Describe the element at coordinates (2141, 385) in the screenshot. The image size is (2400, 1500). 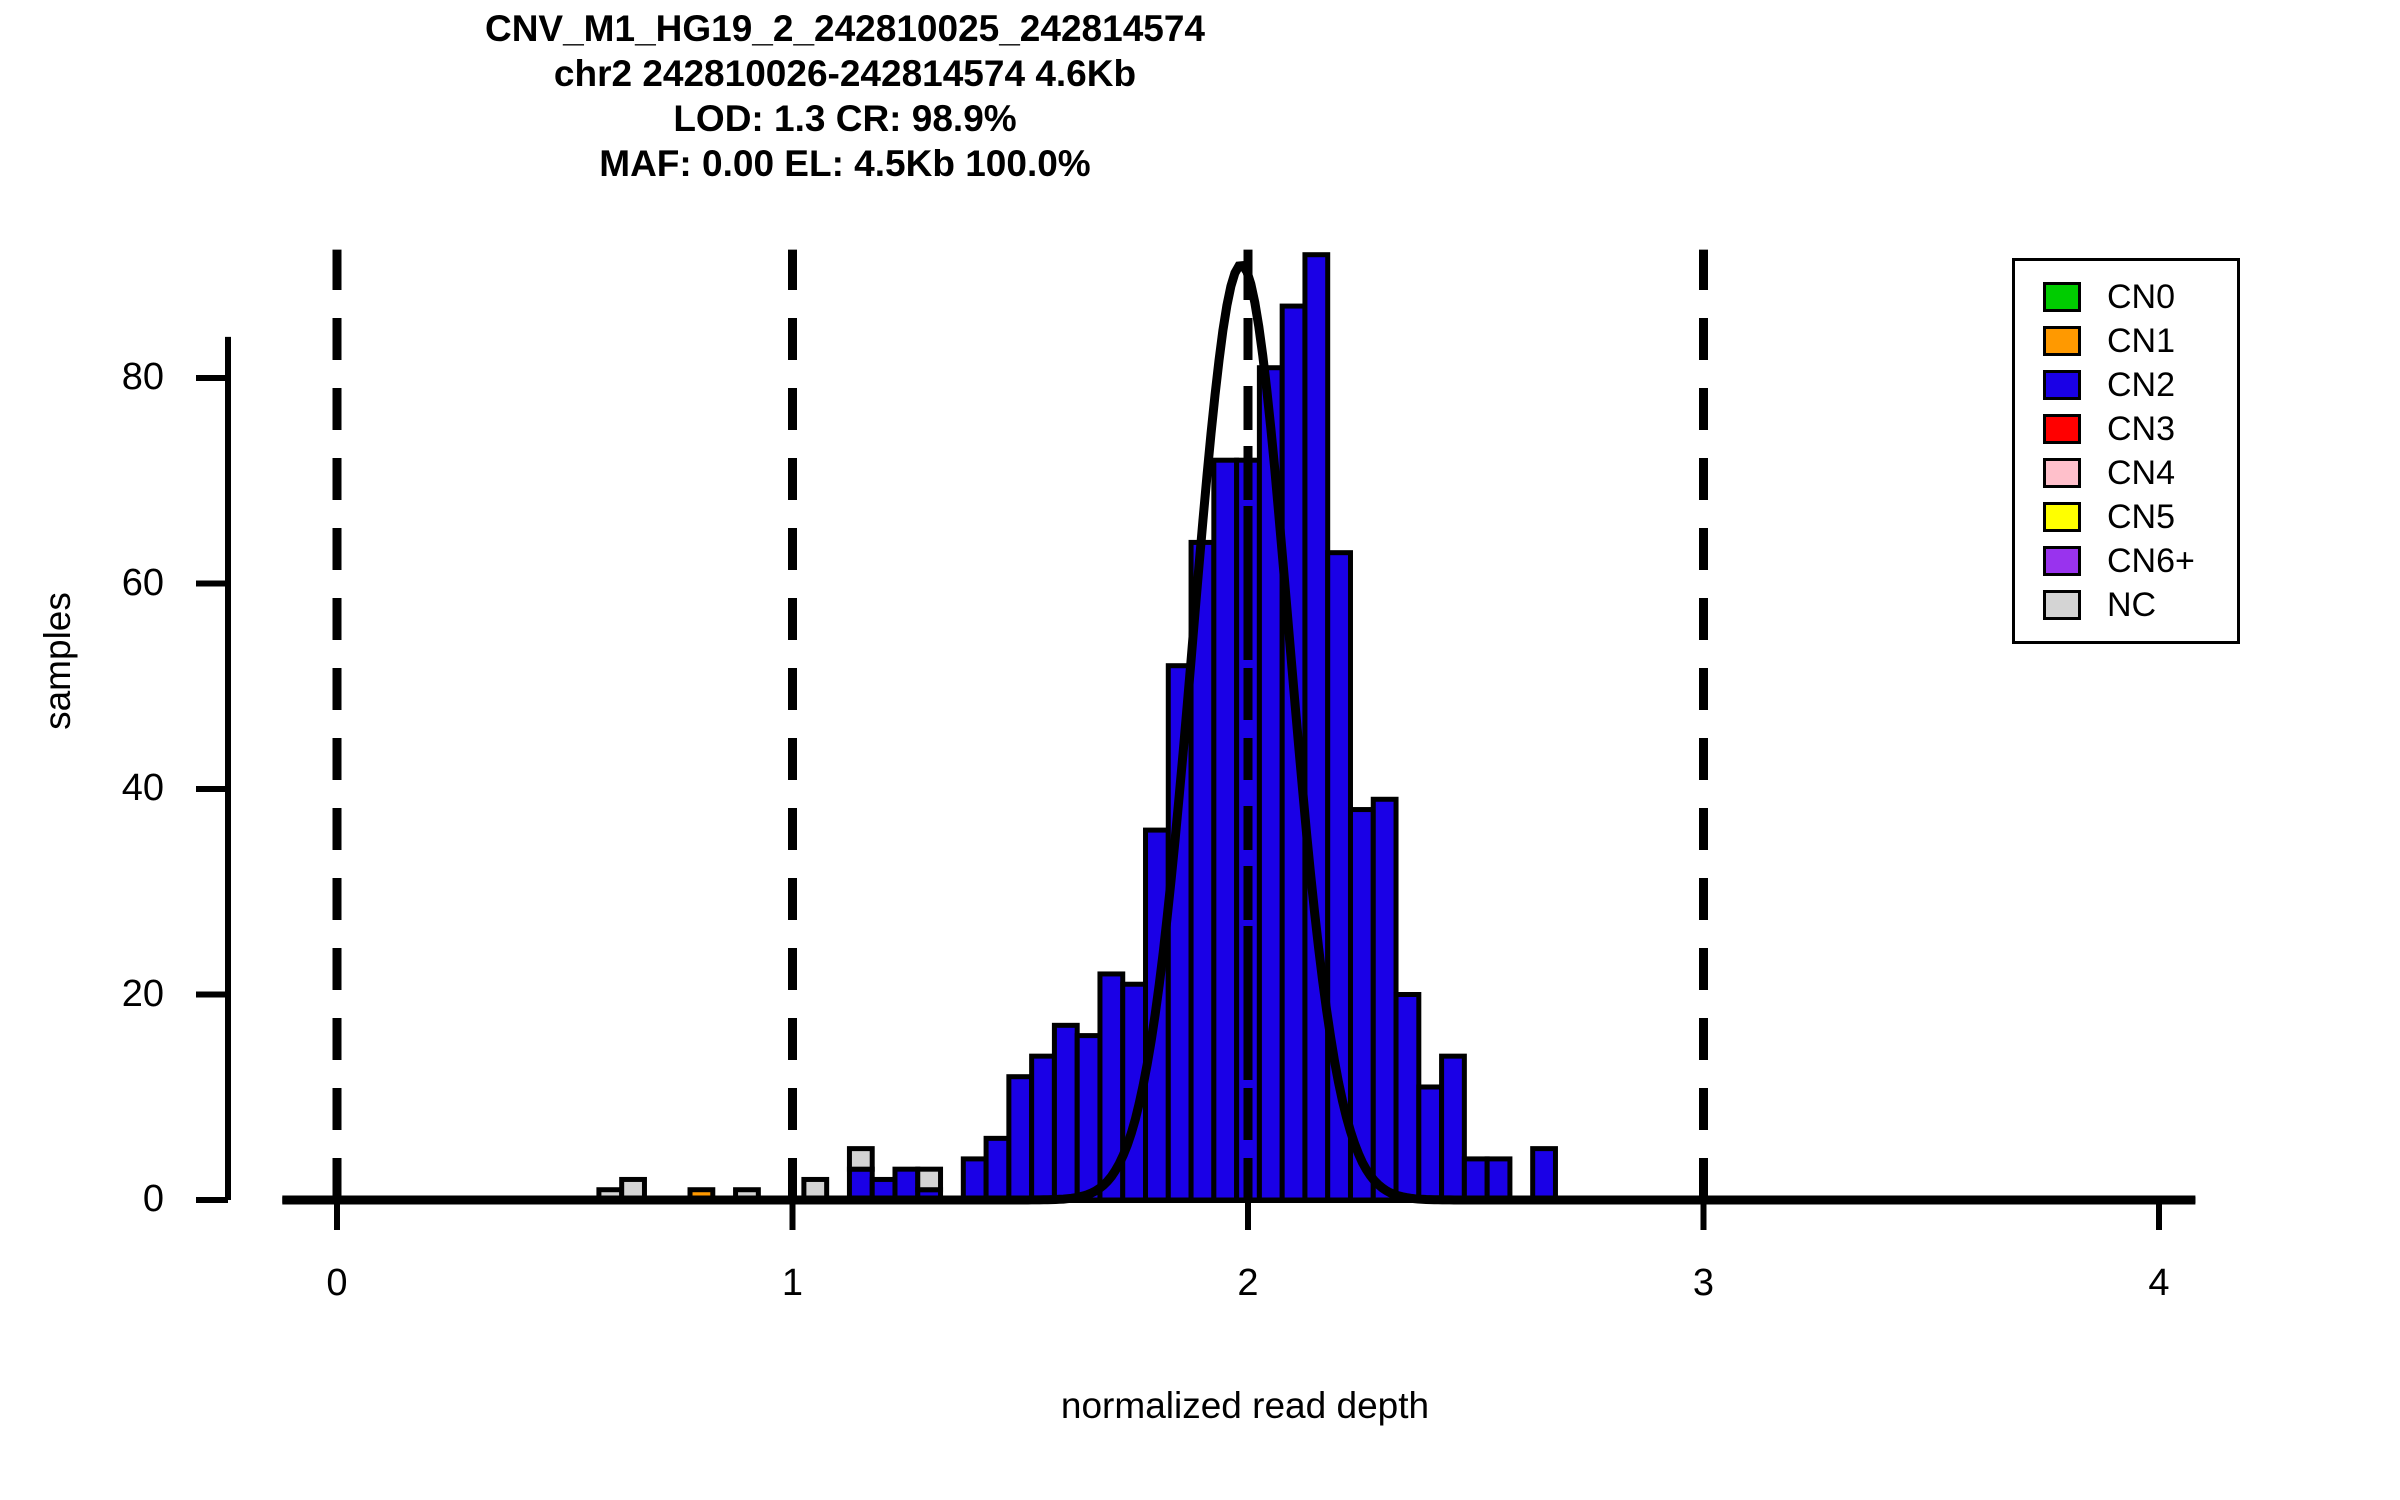
I see `legend-item-label: CN2` at that location.